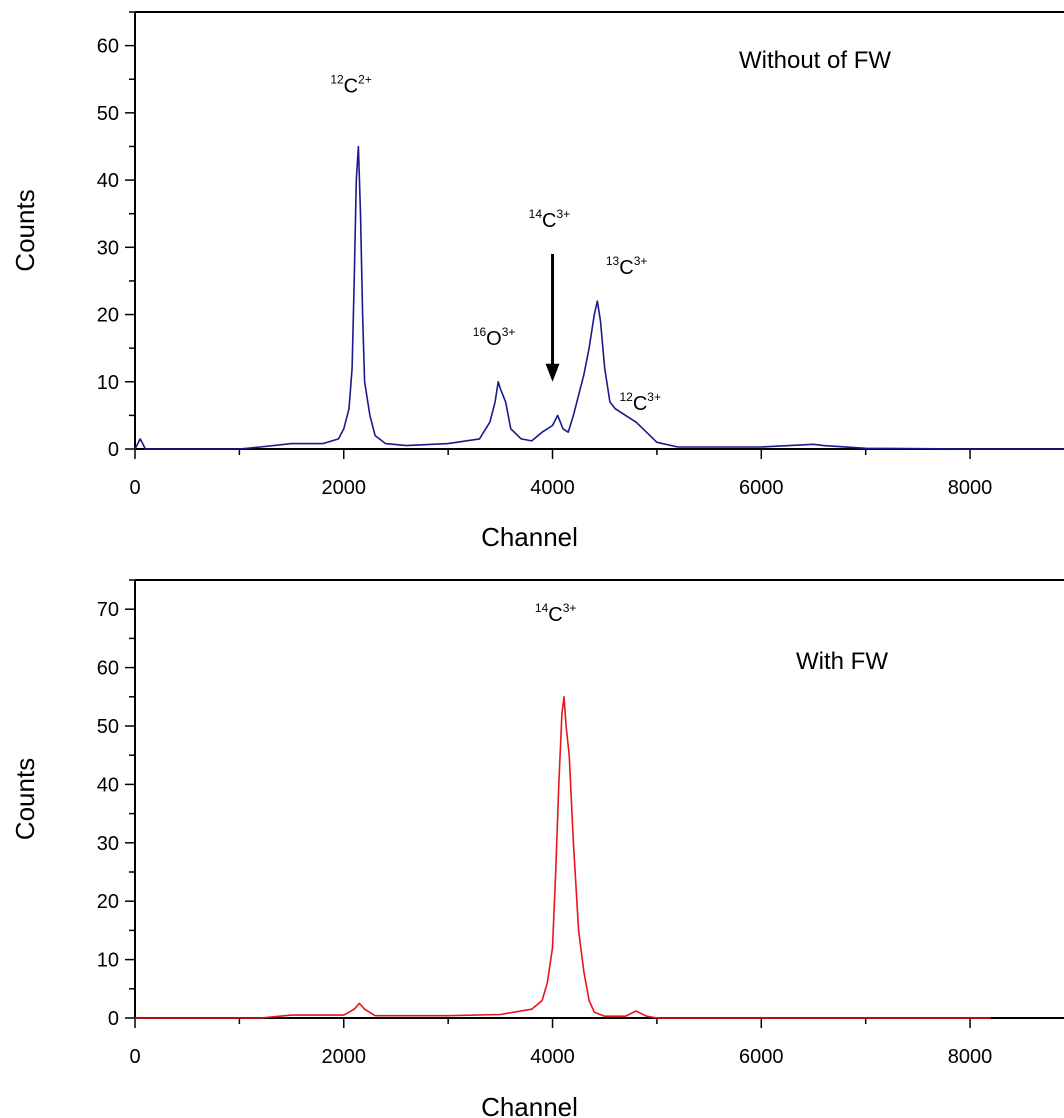 This screenshot has height=1118, width=1064. I want to click on peak-label: 12C2+, so click(351, 85).